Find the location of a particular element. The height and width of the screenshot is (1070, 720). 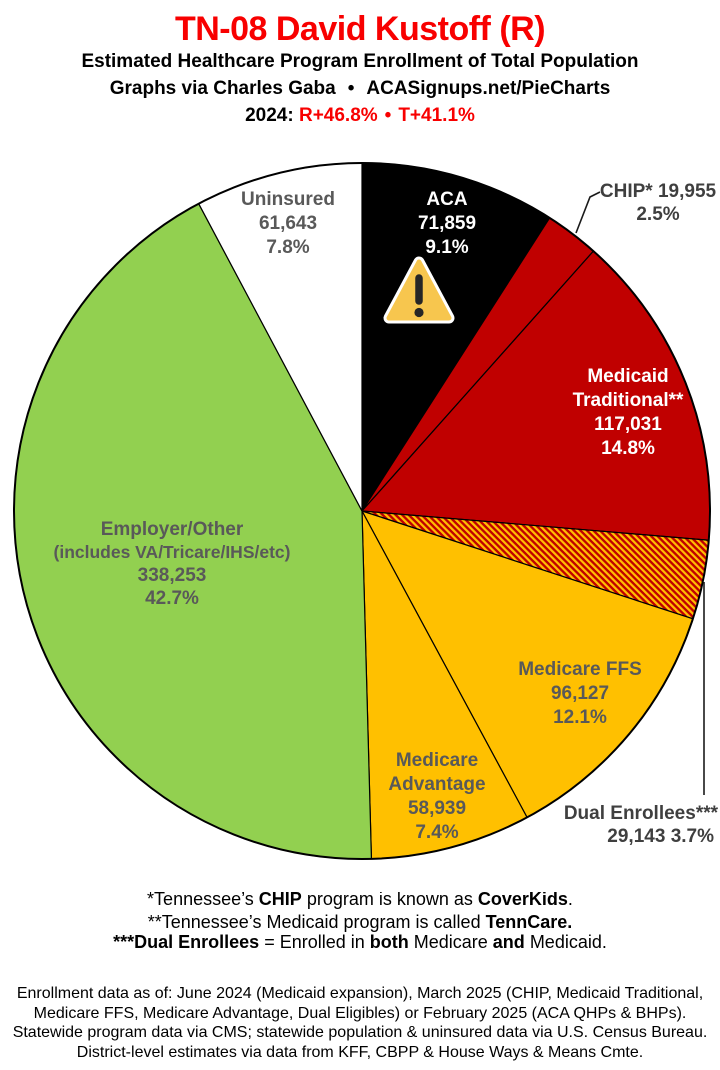

slice-label-aca: ACA 71,859 9.1% is located at coordinates (447, 223).